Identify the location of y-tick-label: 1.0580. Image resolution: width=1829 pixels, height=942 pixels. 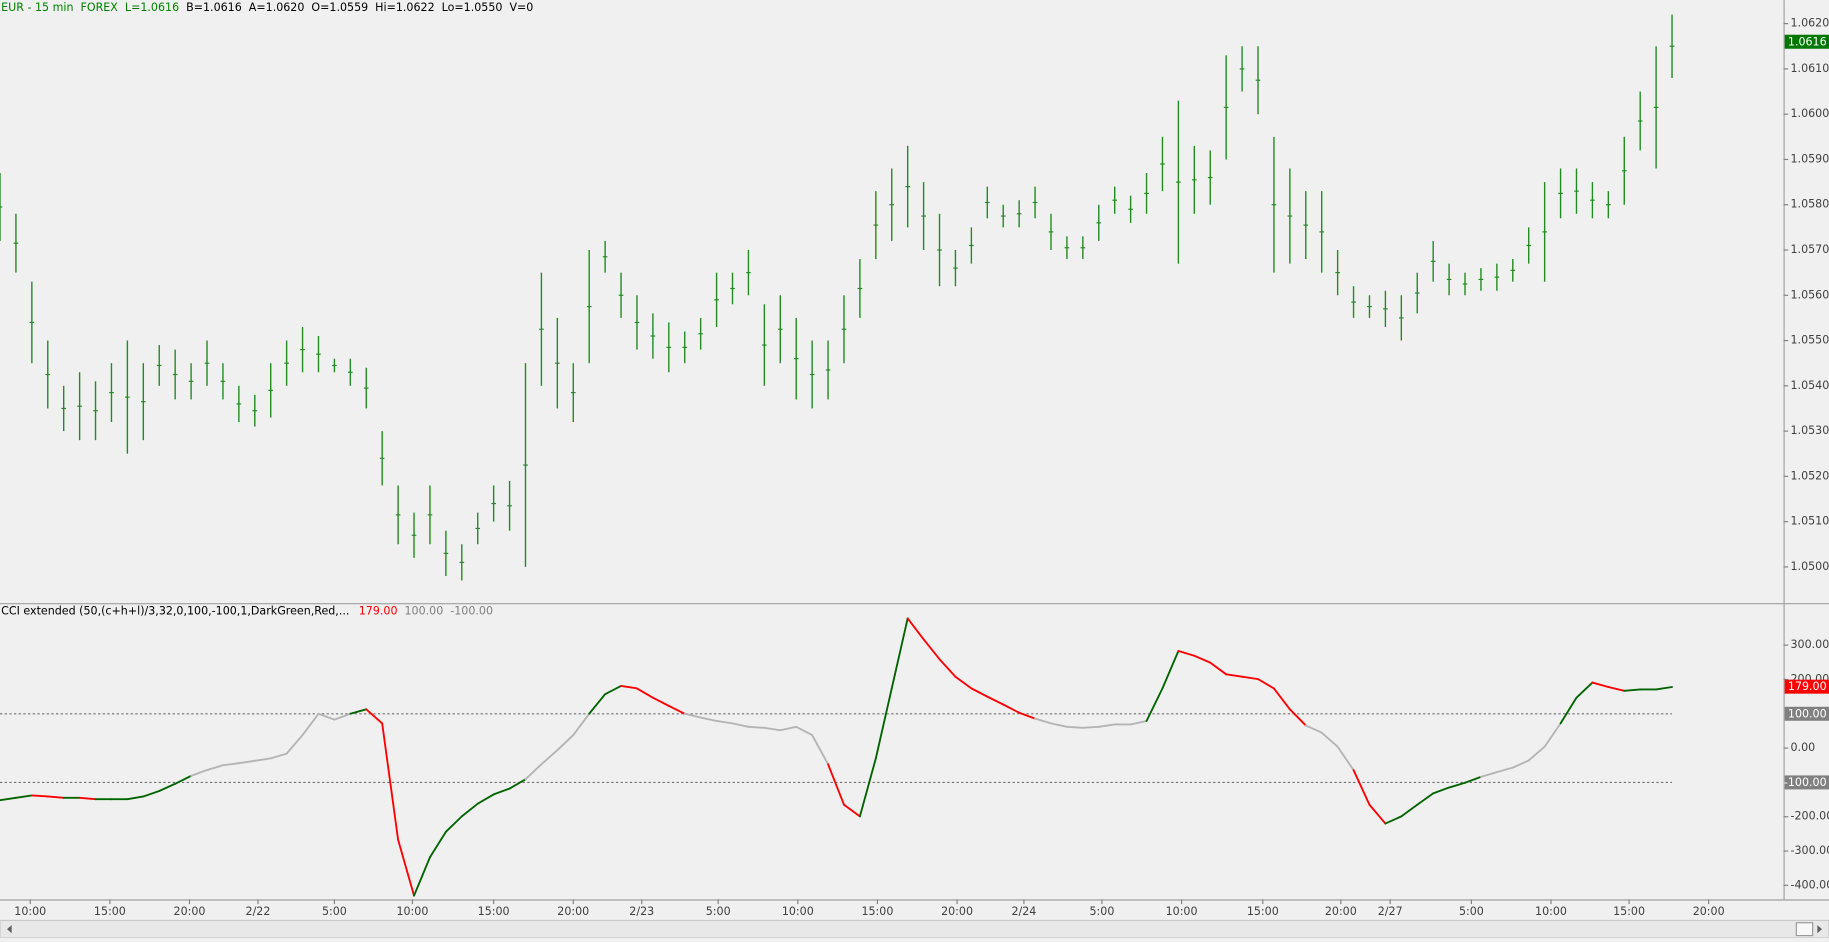
(1810, 204).